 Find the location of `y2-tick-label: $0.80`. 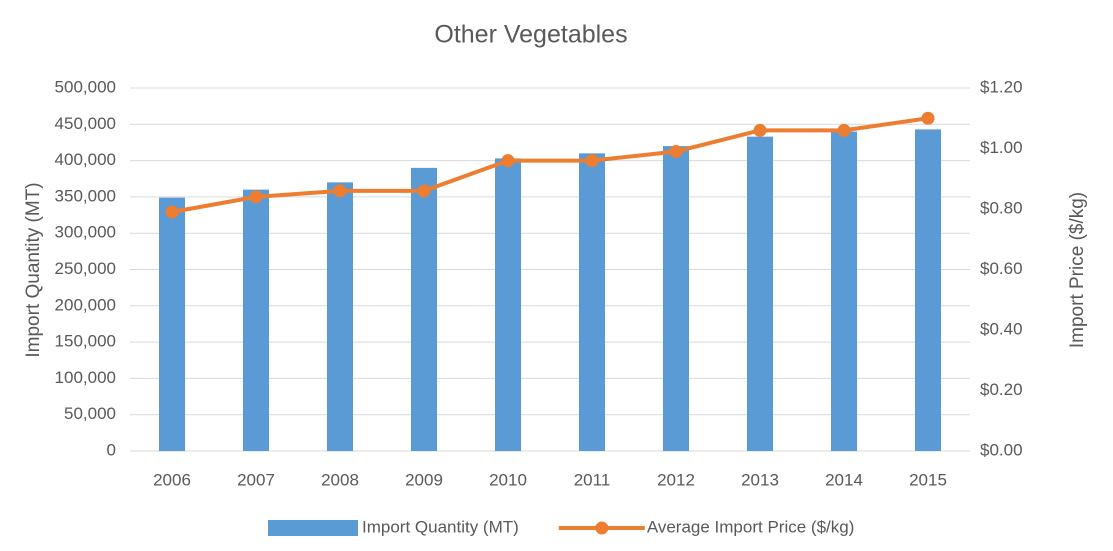

y2-tick-label: $0.80 is located at coordinates (1001, 207).